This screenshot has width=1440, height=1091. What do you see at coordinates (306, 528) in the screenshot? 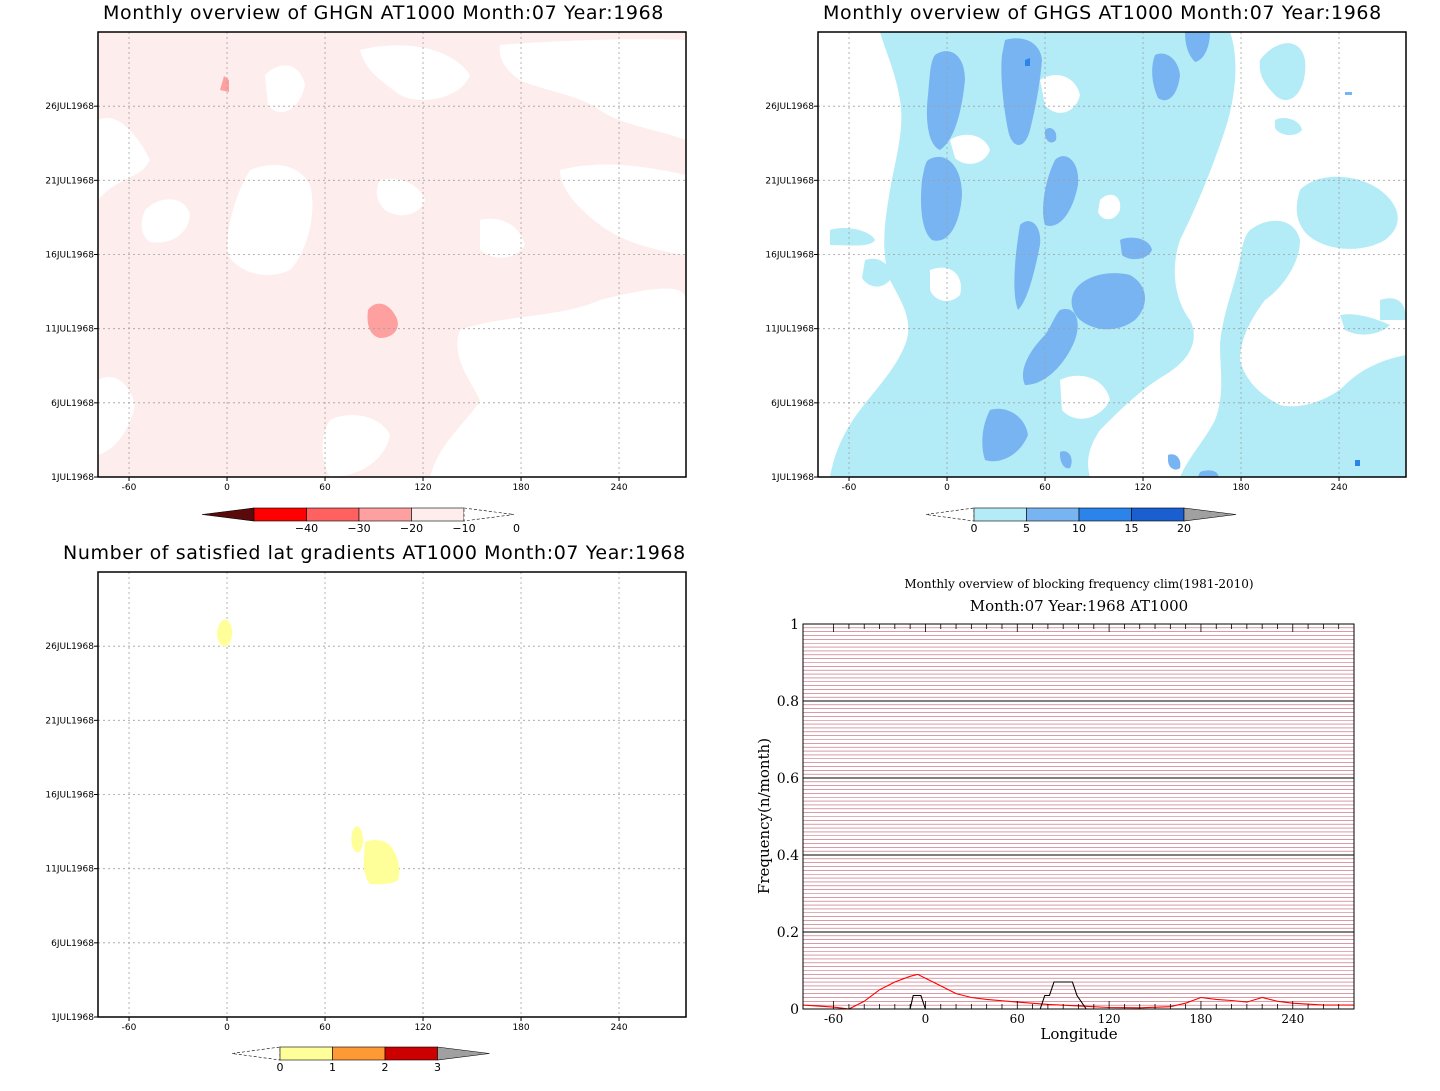
I see `colorbar-label: −40` at bounding box center [306, 528].